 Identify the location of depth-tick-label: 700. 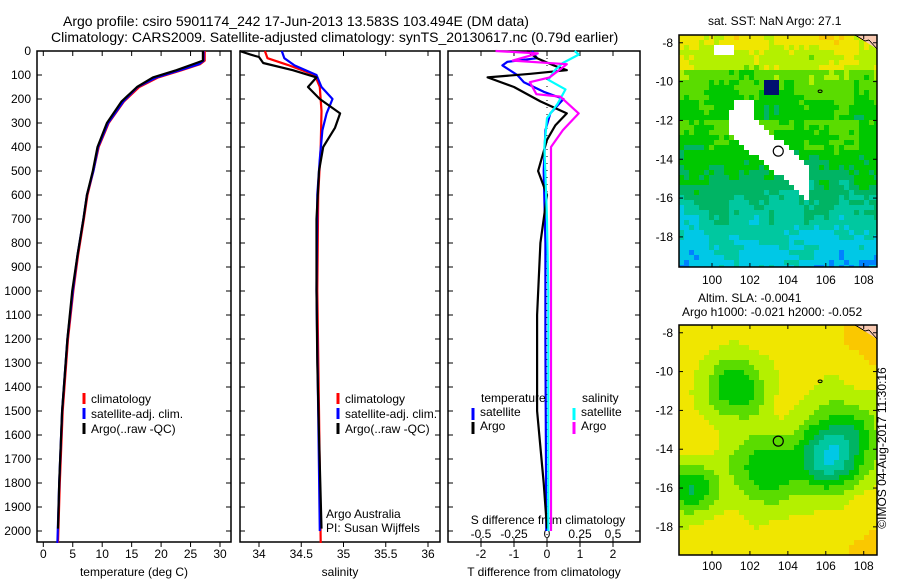
(21, 219).